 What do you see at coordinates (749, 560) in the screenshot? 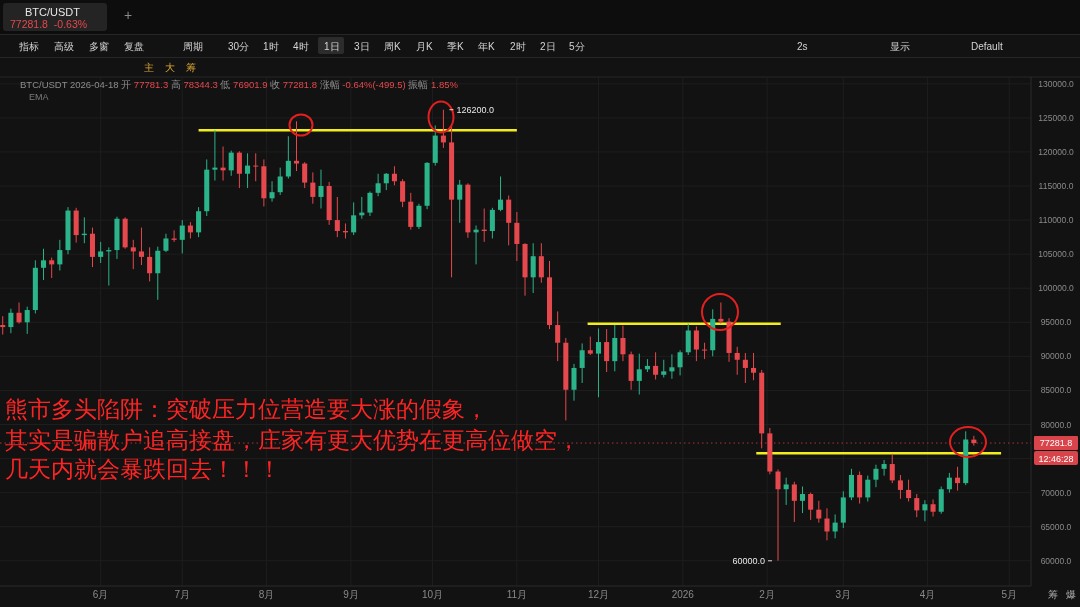
I see `annotation: 60000.0` at bounding box center [749, 560].